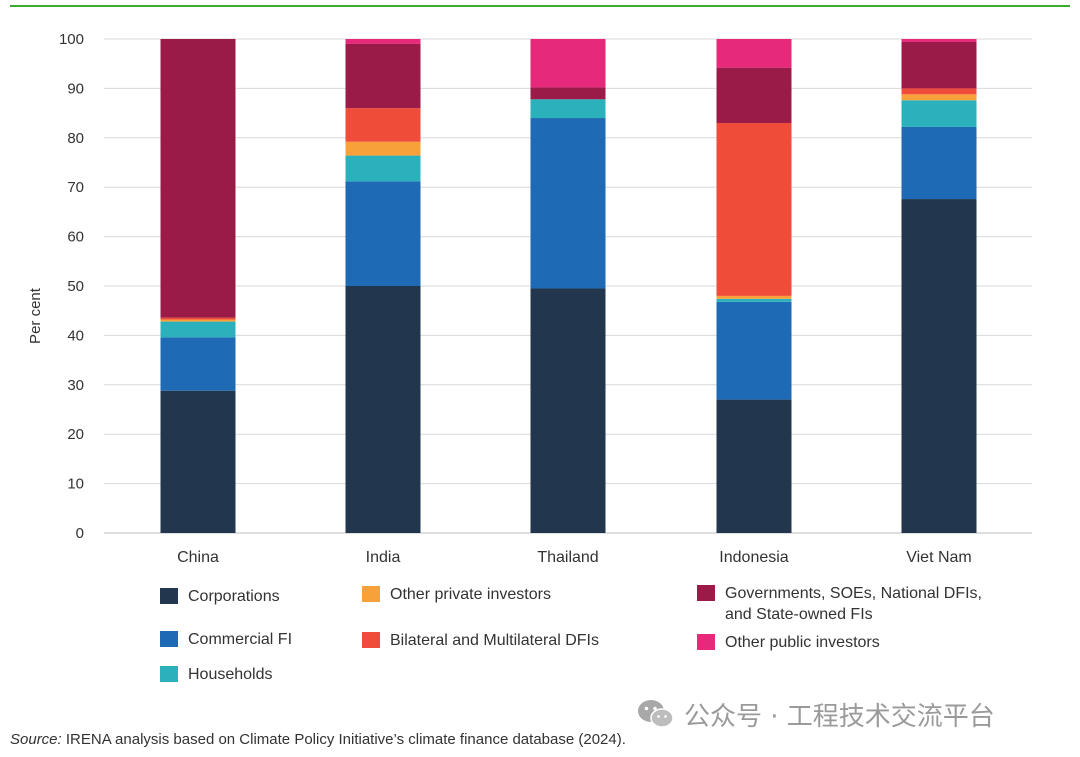 Image resolution: width=1080 pixels, height=757 pixels. I want to click on legend-item-households: Households, so click(216, 674).